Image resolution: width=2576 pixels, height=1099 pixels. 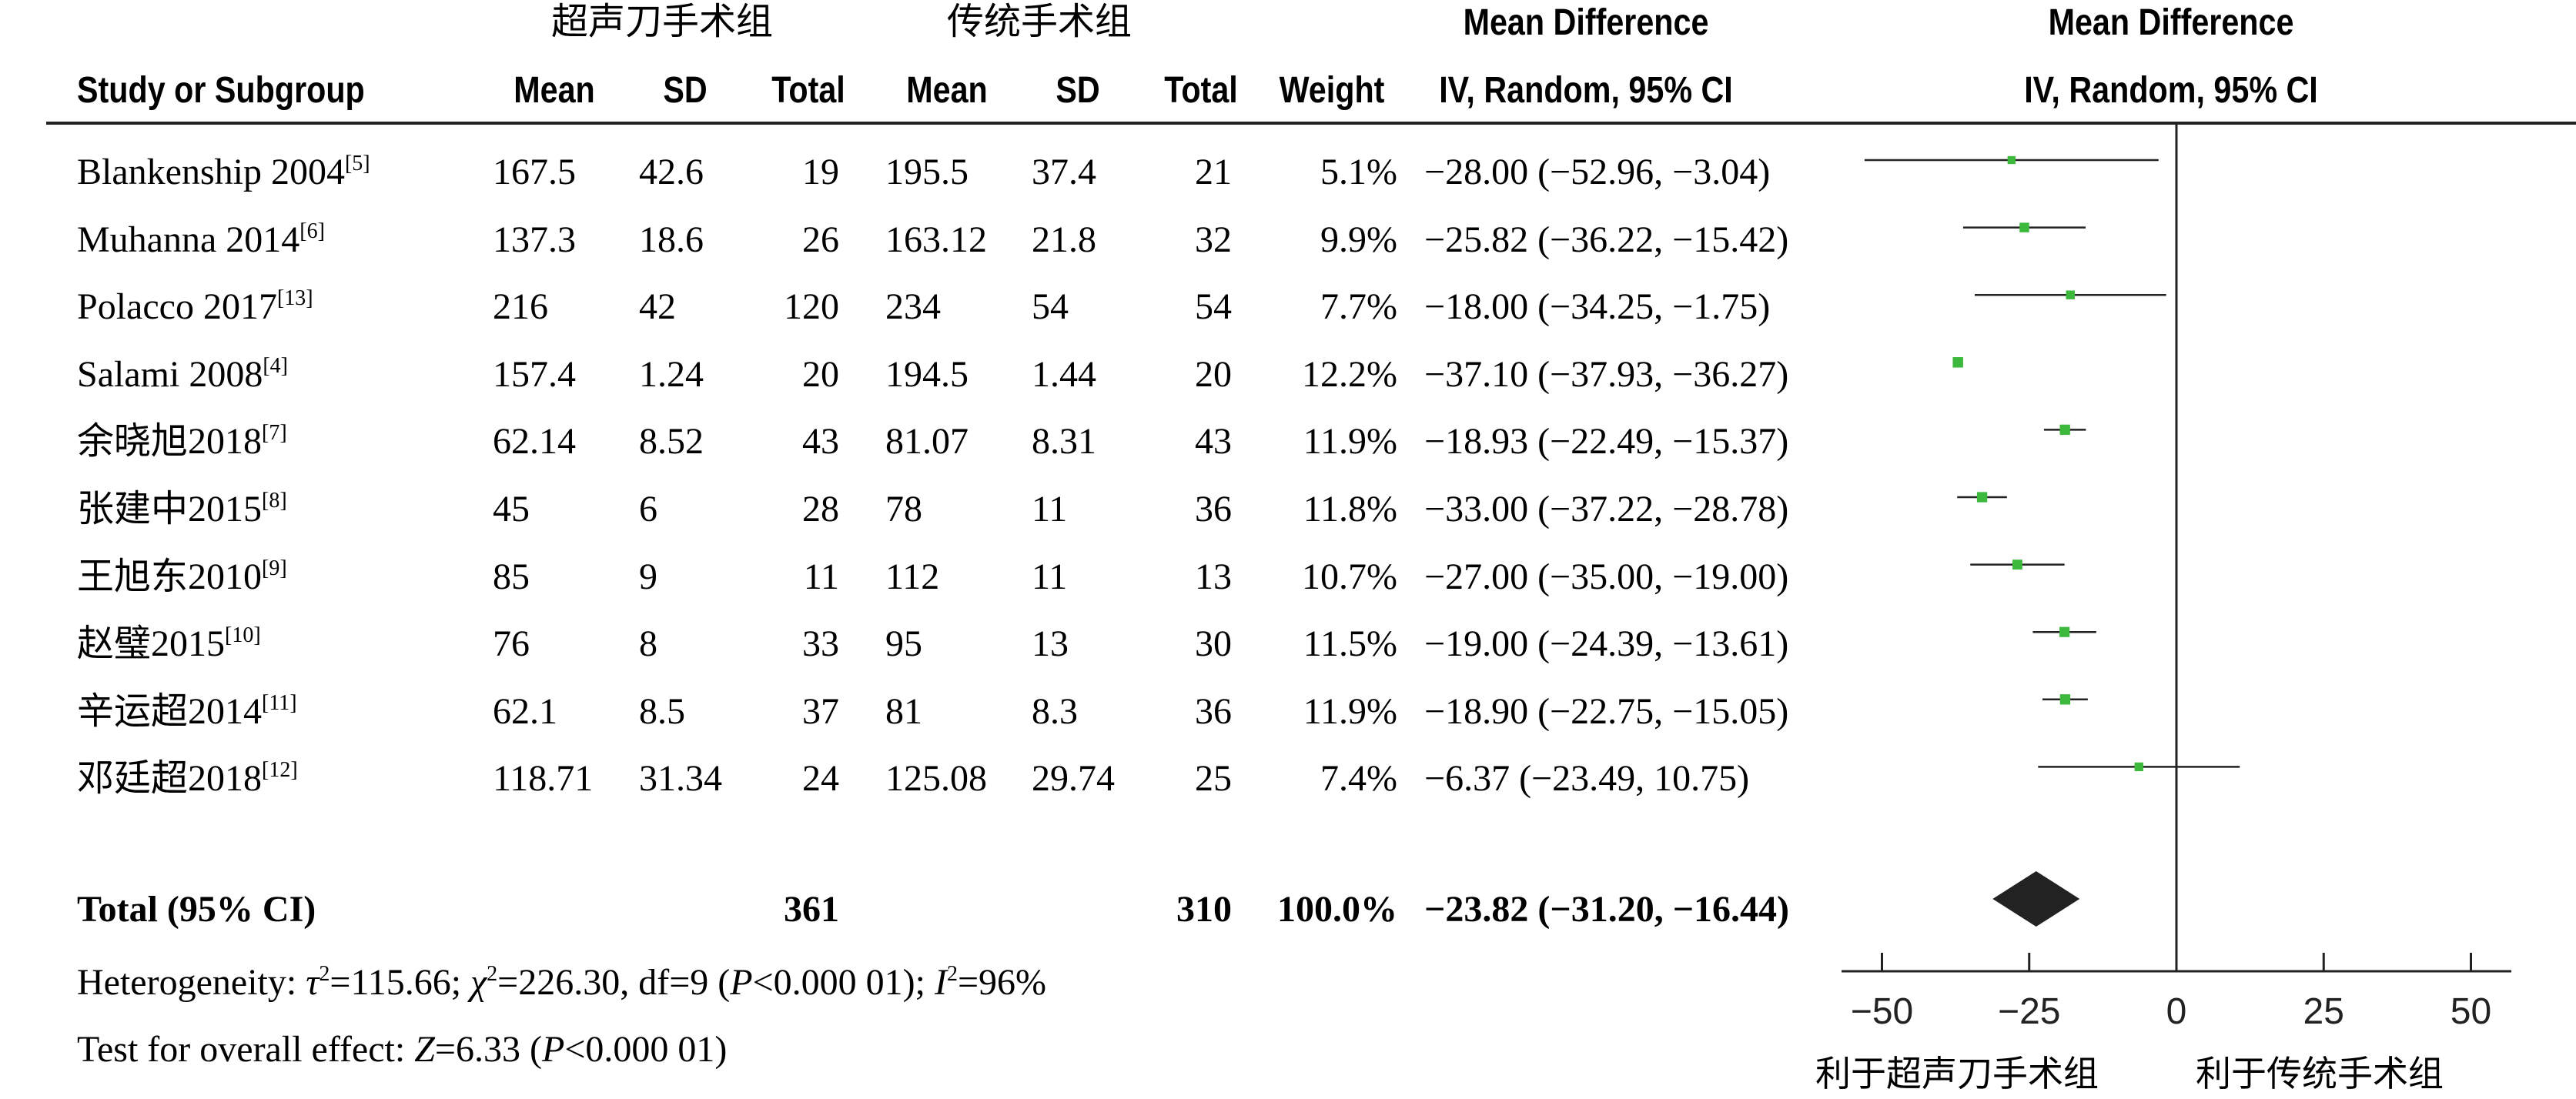 I want to click on x-tick-label: −50, so click(x=1882, y=1011).